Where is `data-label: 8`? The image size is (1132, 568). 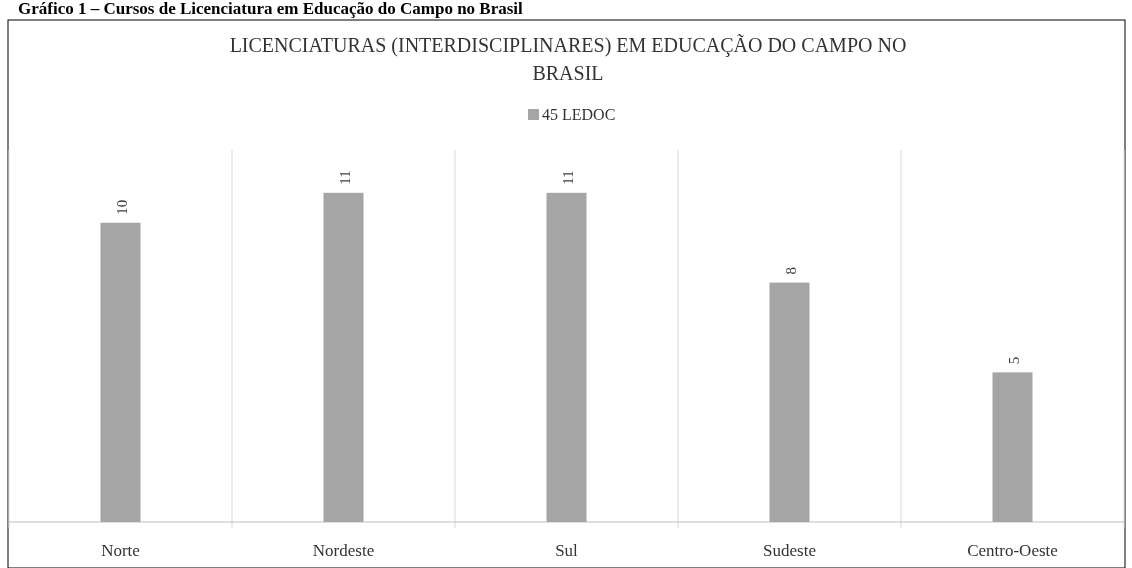
data-label: 8 is located at coordinates (790, 271).